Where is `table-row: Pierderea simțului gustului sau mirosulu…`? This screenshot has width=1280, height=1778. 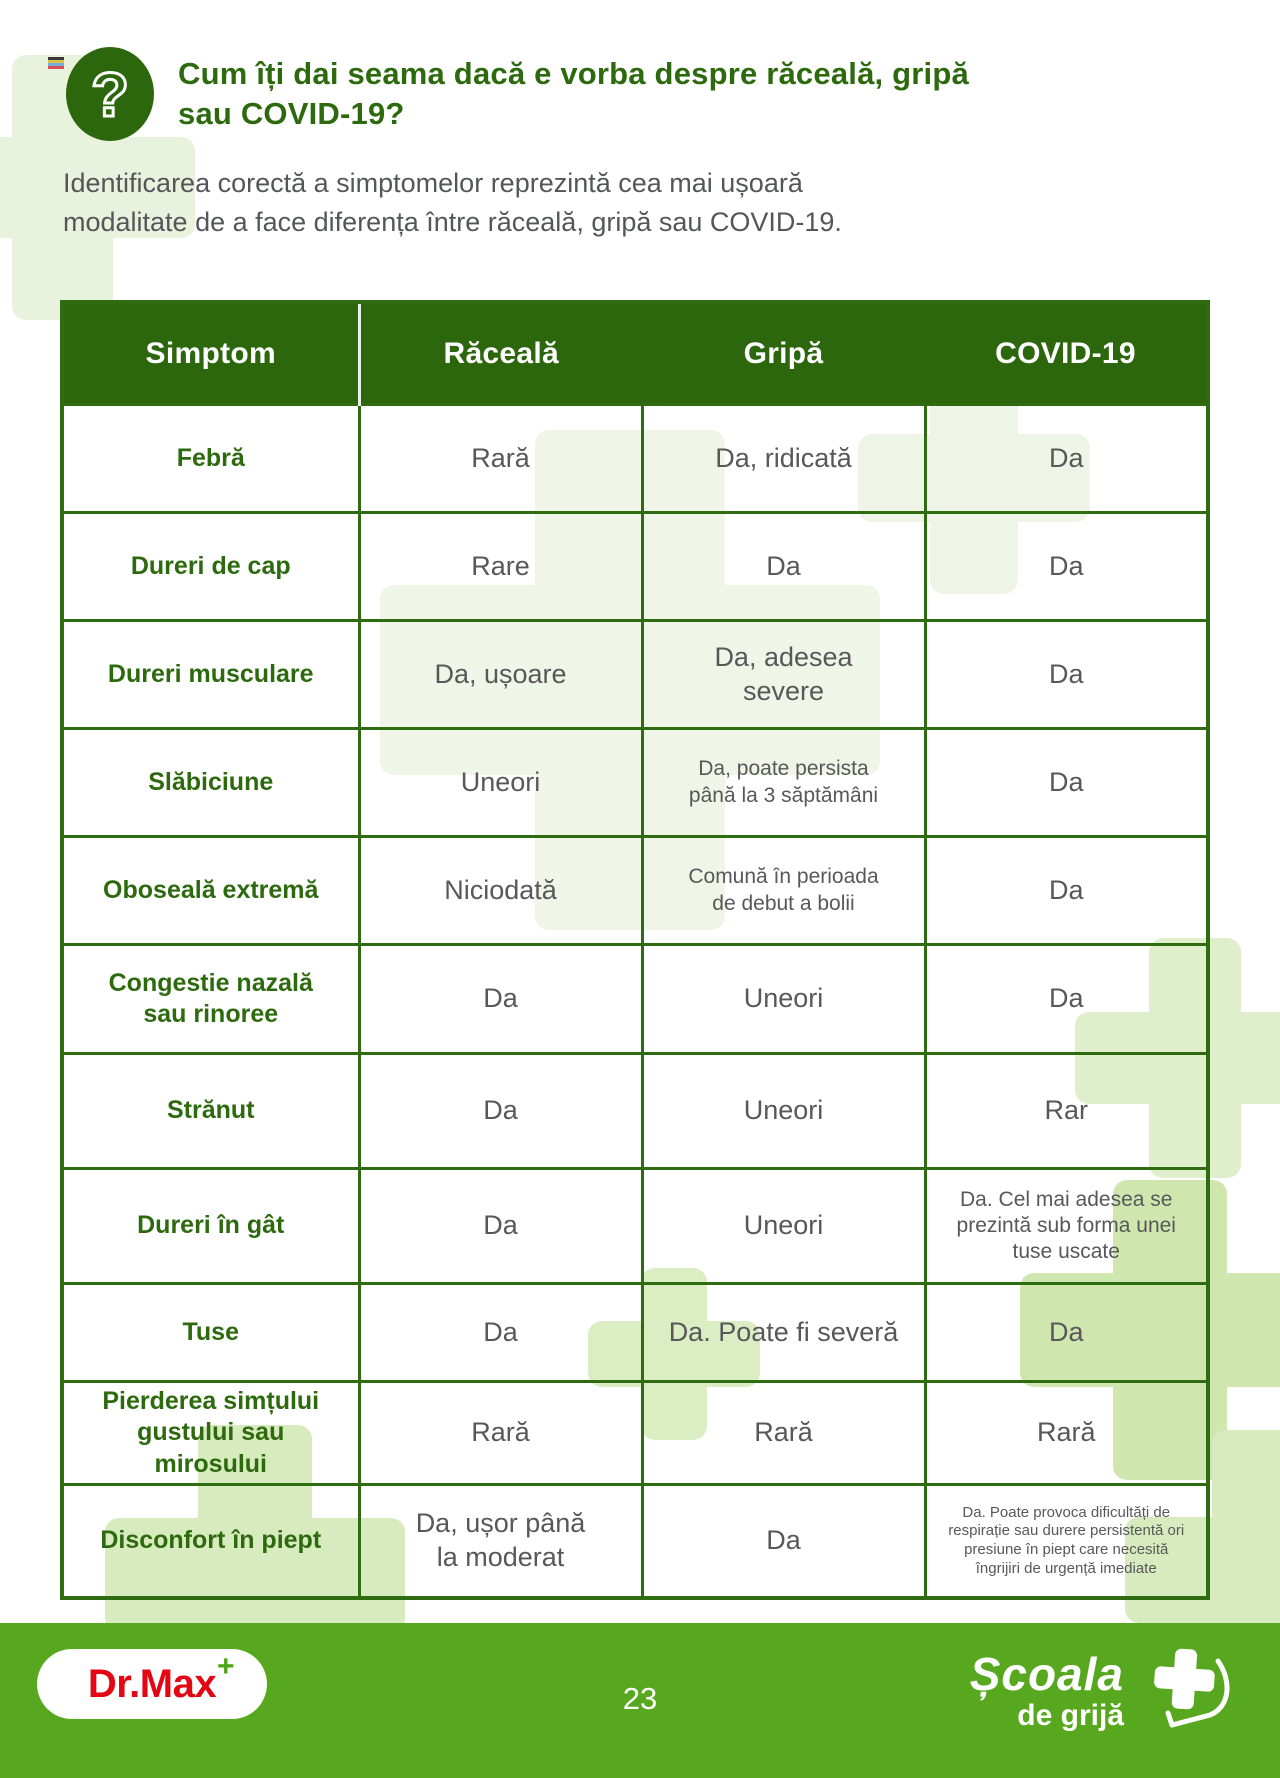
table-row: Pierderea simțului gustului sau mirosulu… is located at coordinates (635, 1433).